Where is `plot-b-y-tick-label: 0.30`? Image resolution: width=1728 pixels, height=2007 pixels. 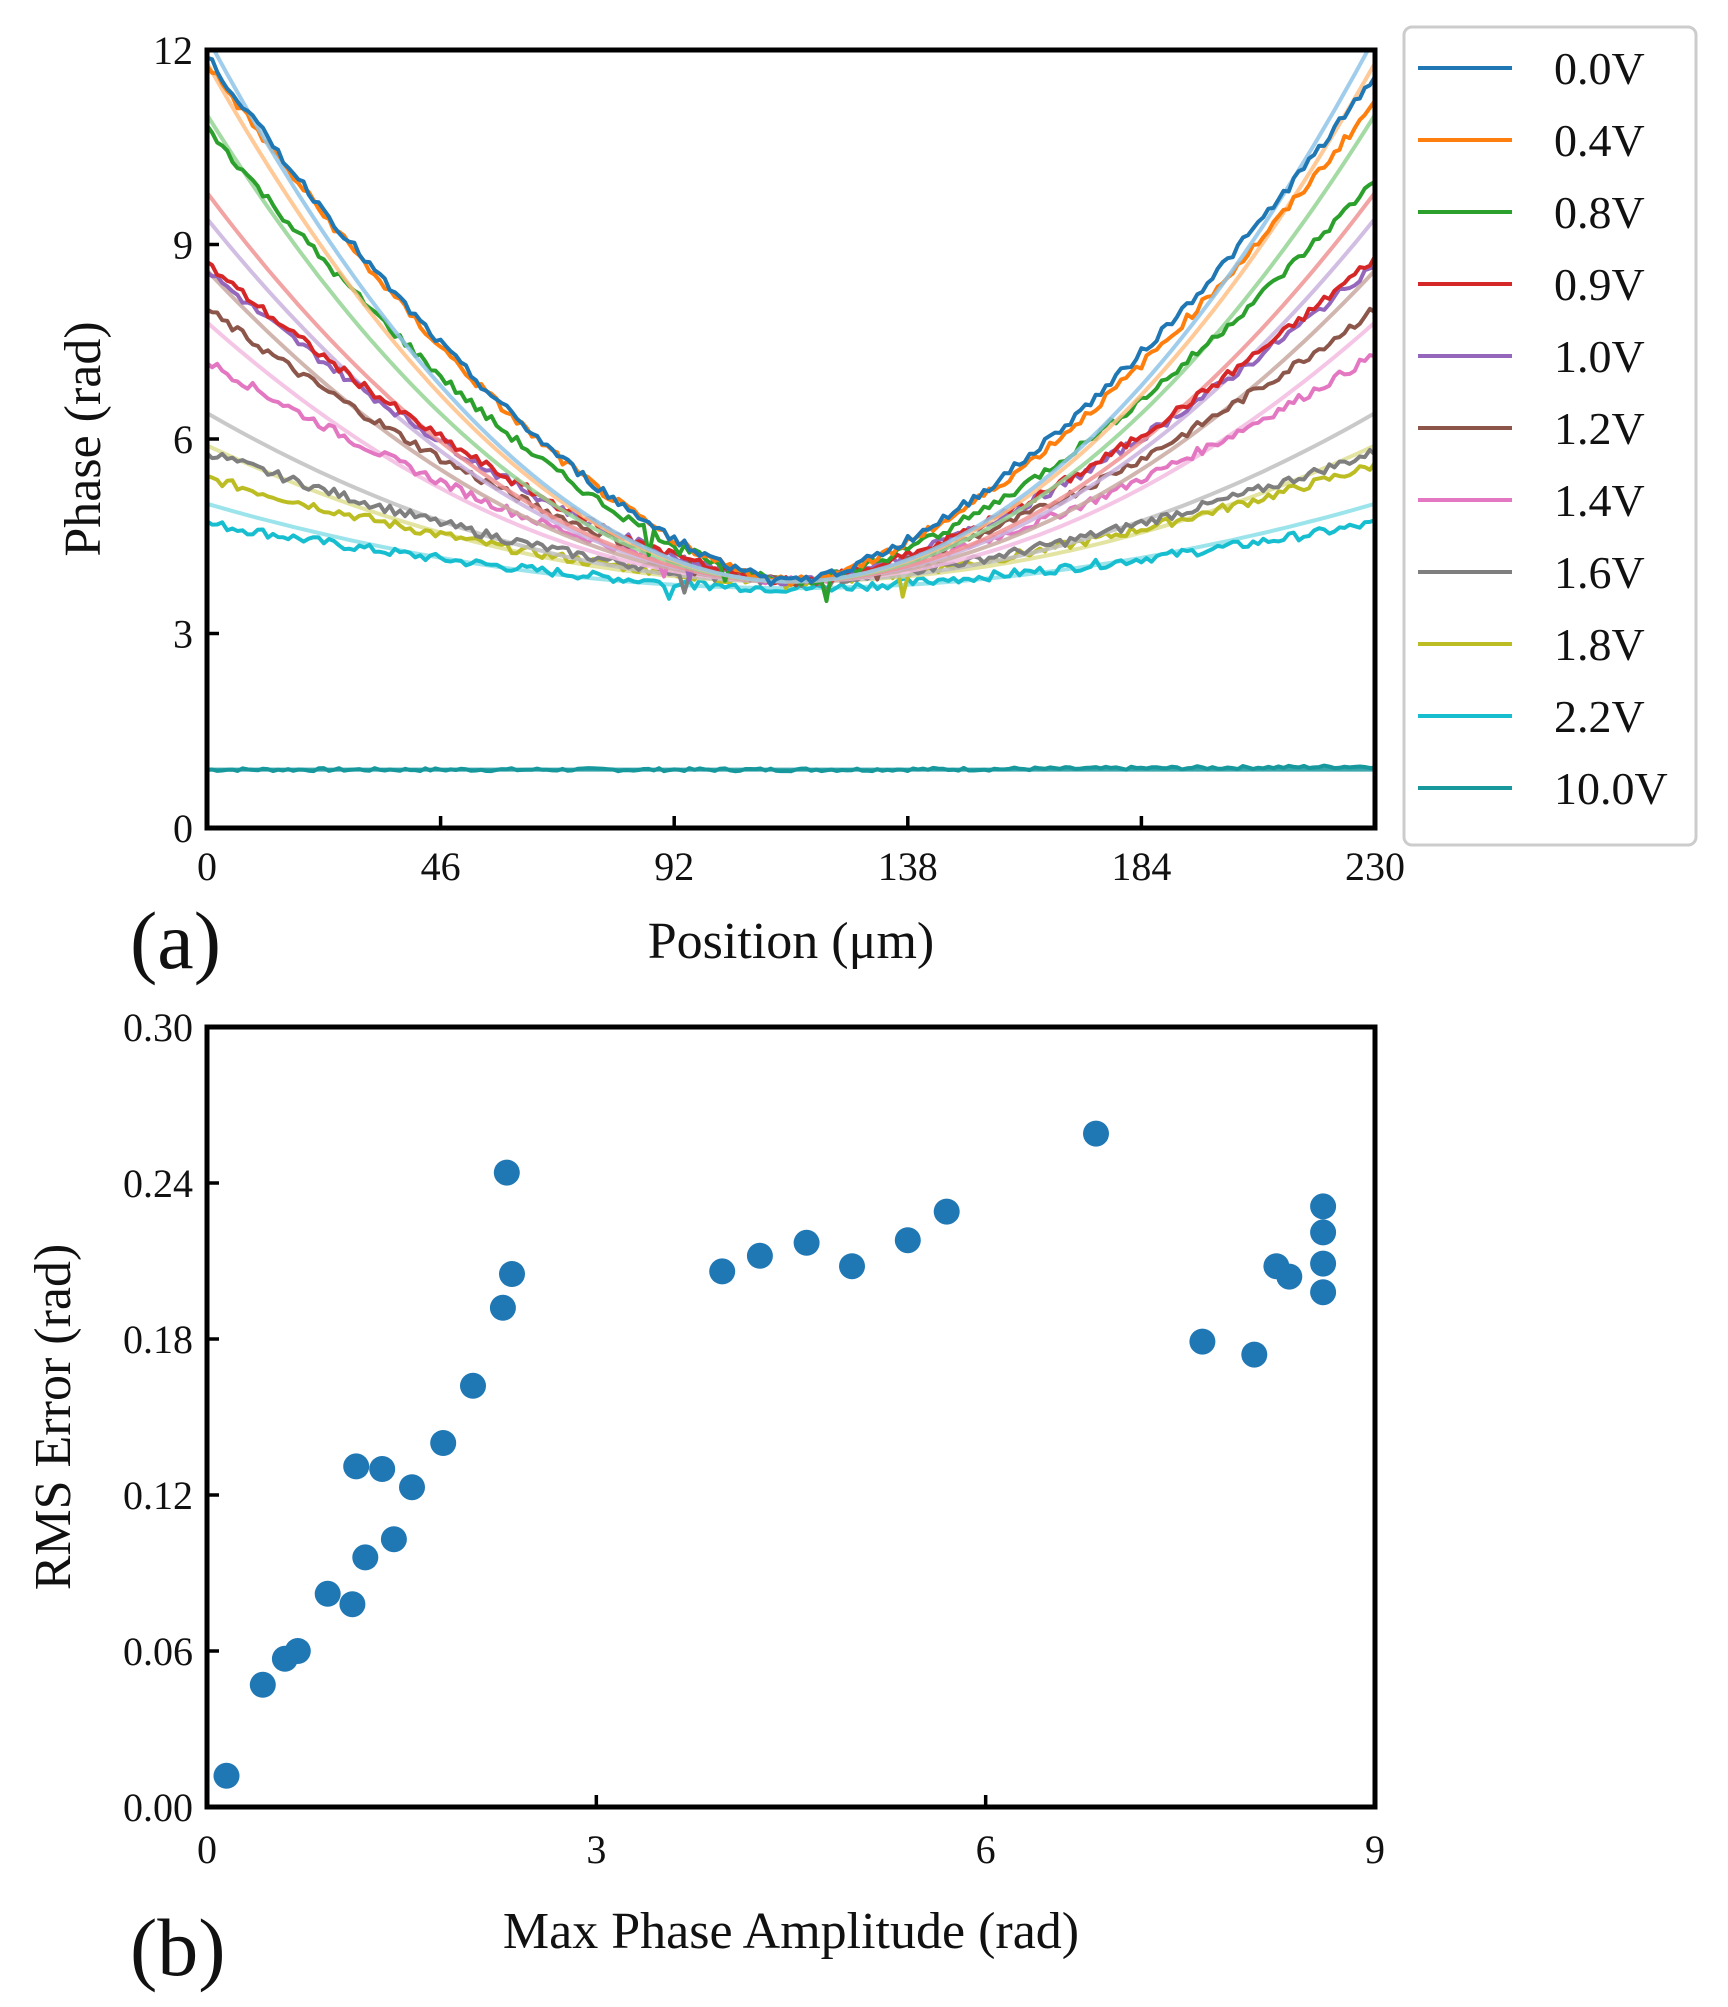
plot-b-y-tick-label: 0.30 is located at coordinates (158, 1027).